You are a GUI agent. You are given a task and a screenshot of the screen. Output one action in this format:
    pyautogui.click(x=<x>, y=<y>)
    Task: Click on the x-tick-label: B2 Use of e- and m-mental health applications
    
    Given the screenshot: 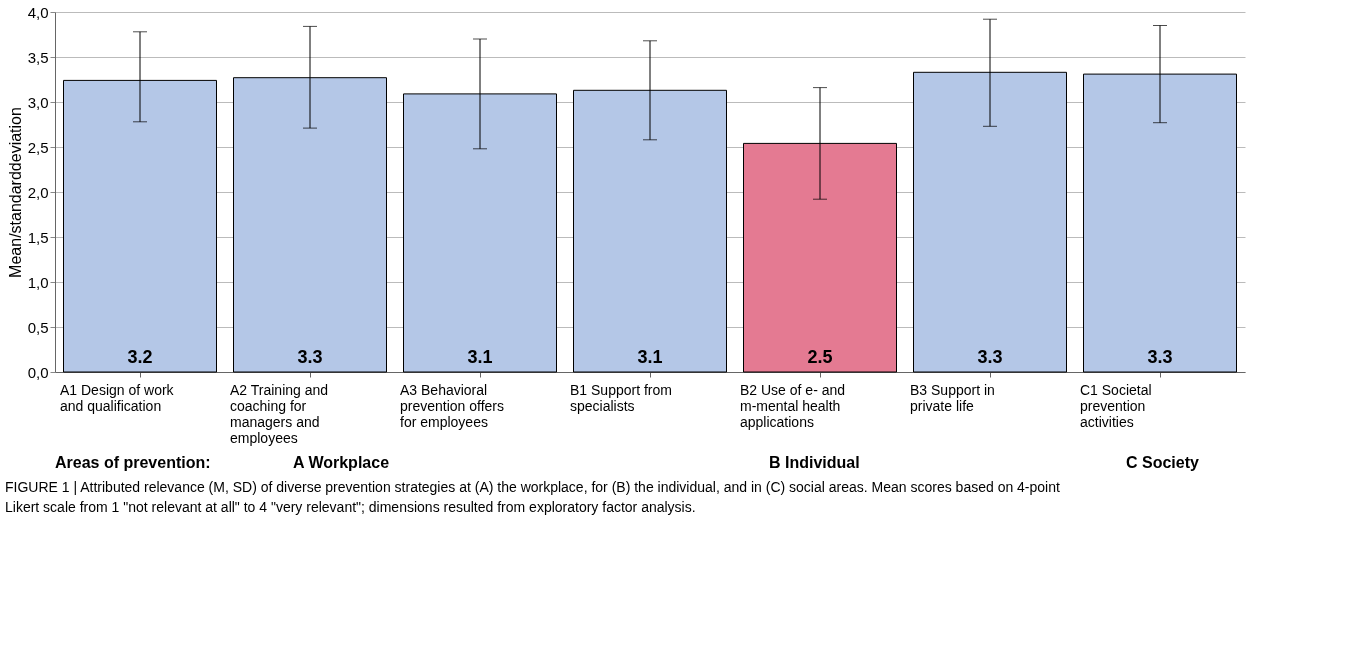 What is the action you would take?
    pyautogui.click(x=793, y=405)
    